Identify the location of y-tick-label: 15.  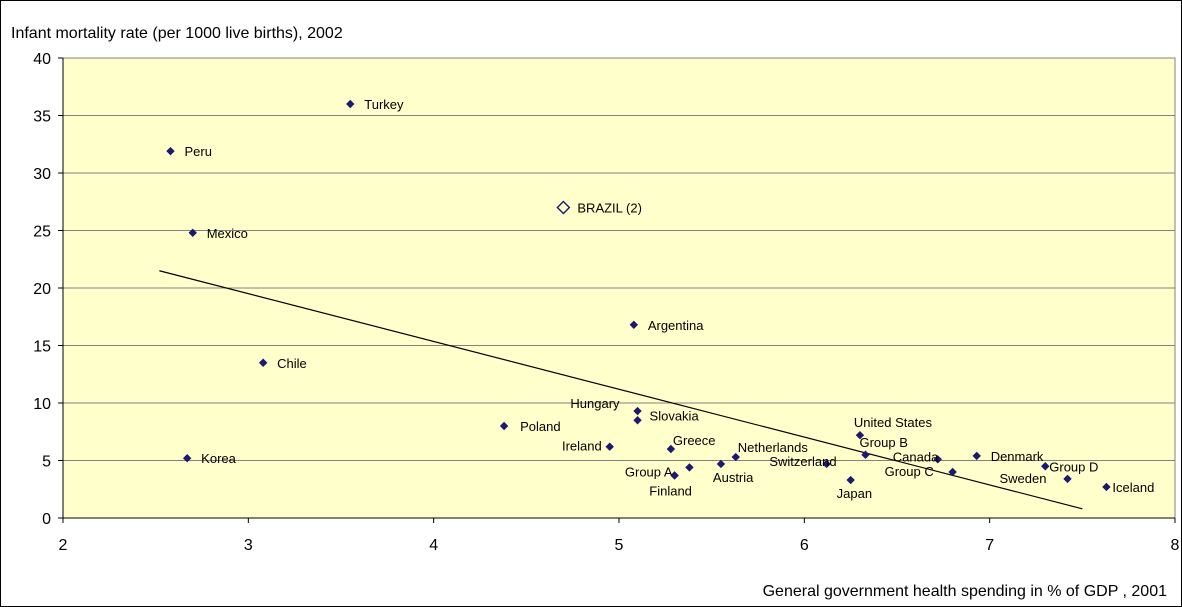
(42, 347).